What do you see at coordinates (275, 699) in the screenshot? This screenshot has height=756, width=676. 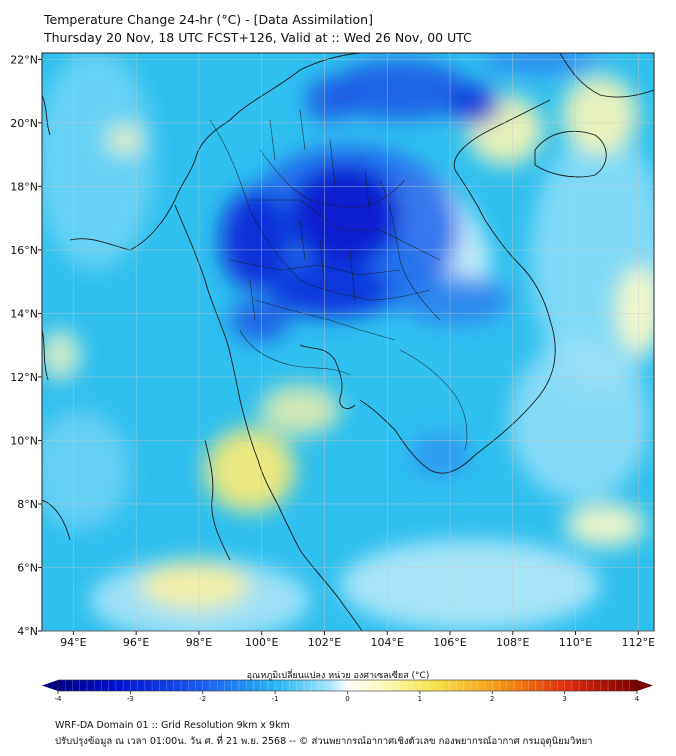 I see `colorbar-tick-label: -1` at bounding box center [275, 699].